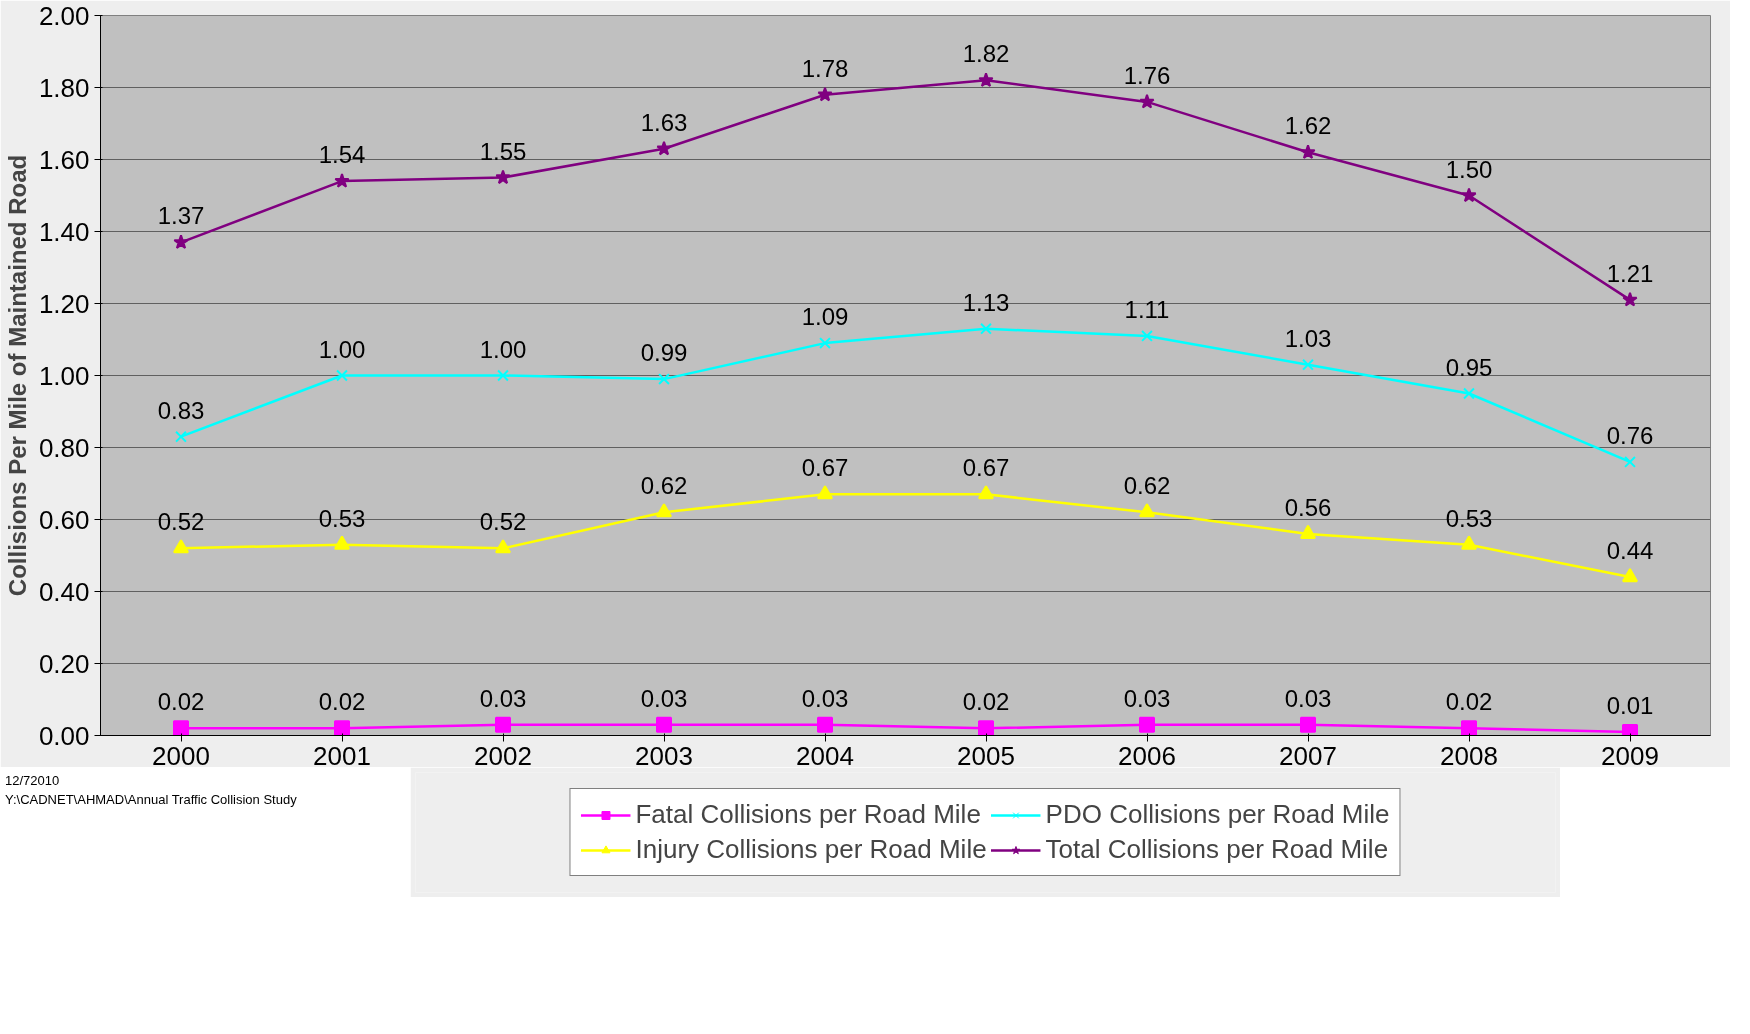  What do you see at coordinates (1147, 75) in the screenshot?
I see `data-label: 1.76` at bounding box center [1147, 75].